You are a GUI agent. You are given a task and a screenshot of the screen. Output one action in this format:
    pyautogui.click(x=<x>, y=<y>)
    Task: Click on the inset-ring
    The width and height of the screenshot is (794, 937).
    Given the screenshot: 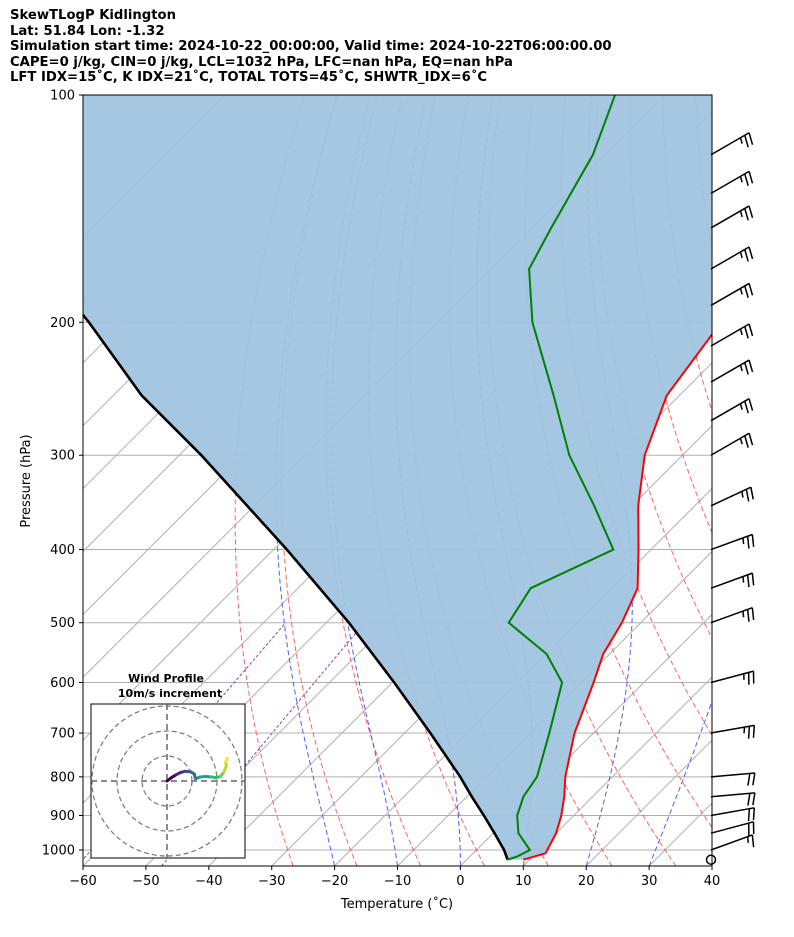 What is the action you would take?
    pyautogui.click(x=167, y=781)
    